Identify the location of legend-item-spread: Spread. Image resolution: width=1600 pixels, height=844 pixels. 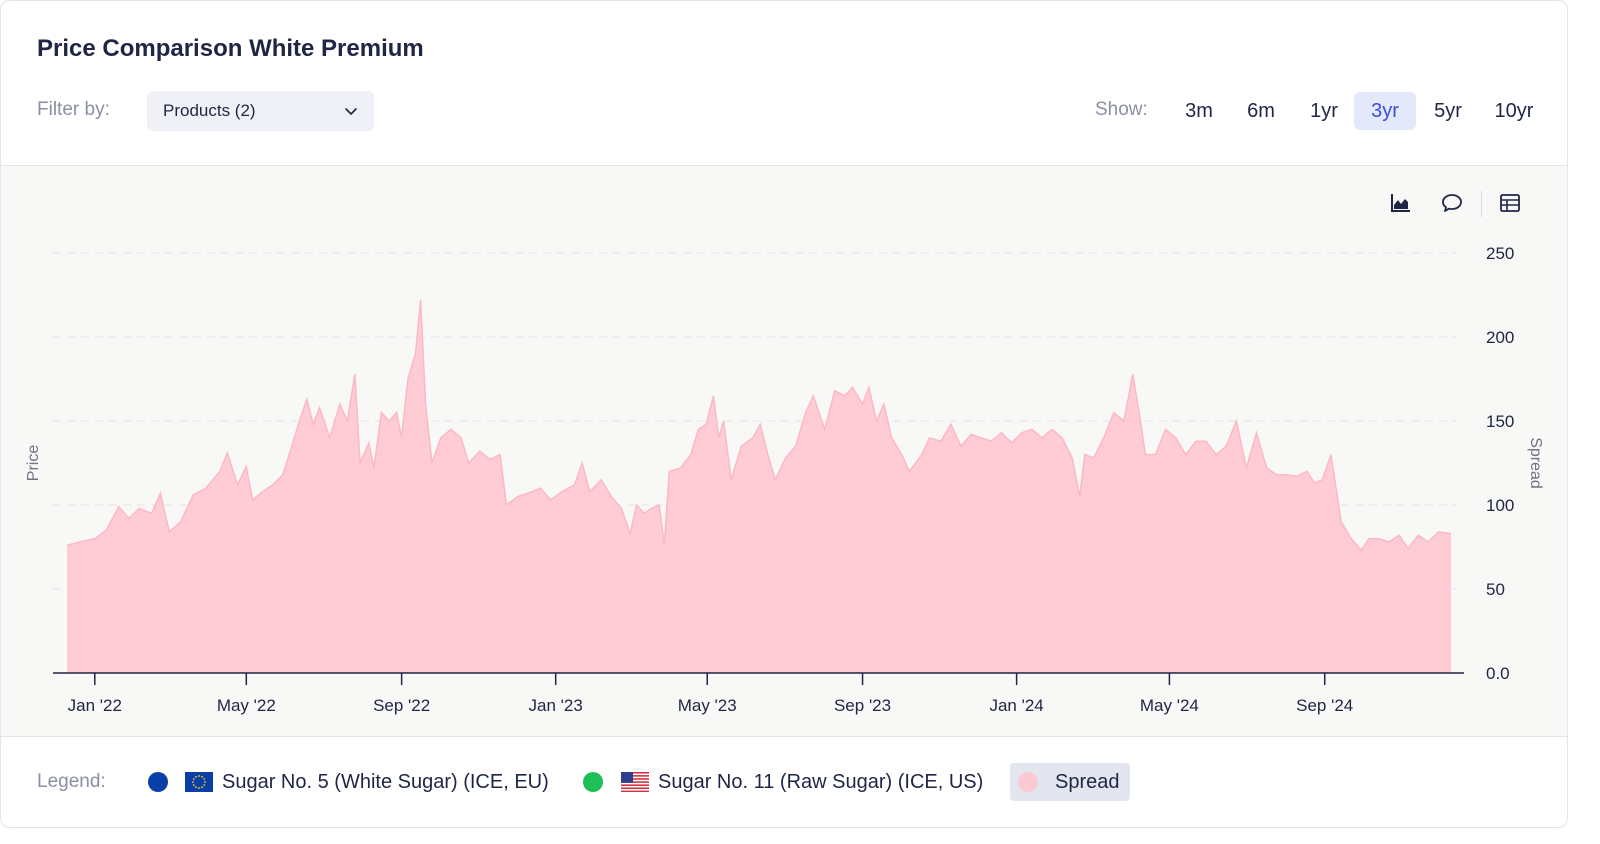
(1070, 782).